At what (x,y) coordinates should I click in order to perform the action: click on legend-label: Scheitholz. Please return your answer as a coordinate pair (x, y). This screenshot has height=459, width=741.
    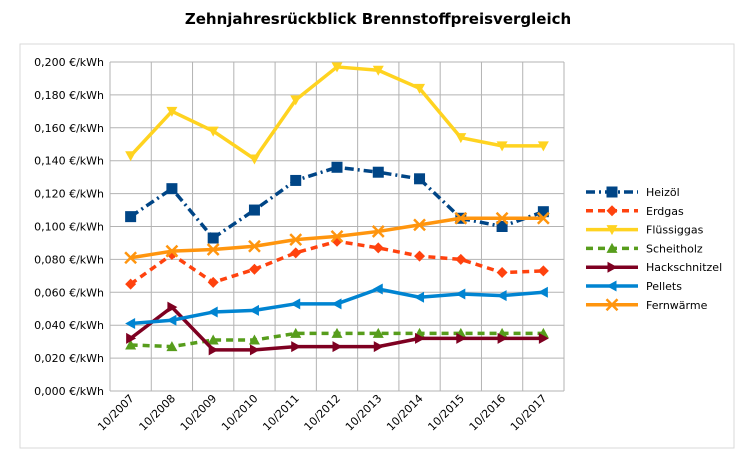
    Looking at the image, I should click on (674, 248).